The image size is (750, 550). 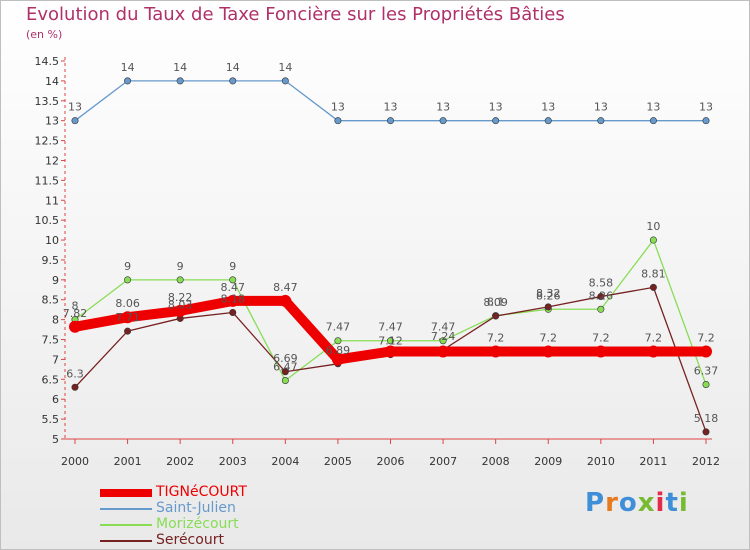 I want to click on x-tick-label: 2005, so click(x=338, y=461).